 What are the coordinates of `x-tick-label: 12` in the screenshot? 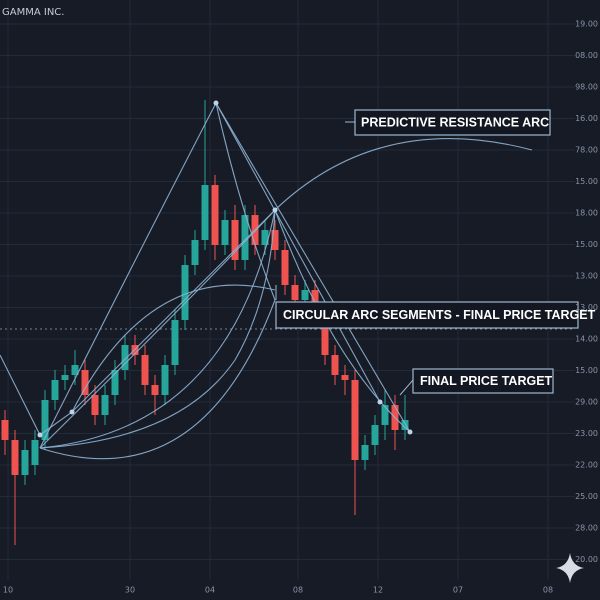 It's located at (378, 590).